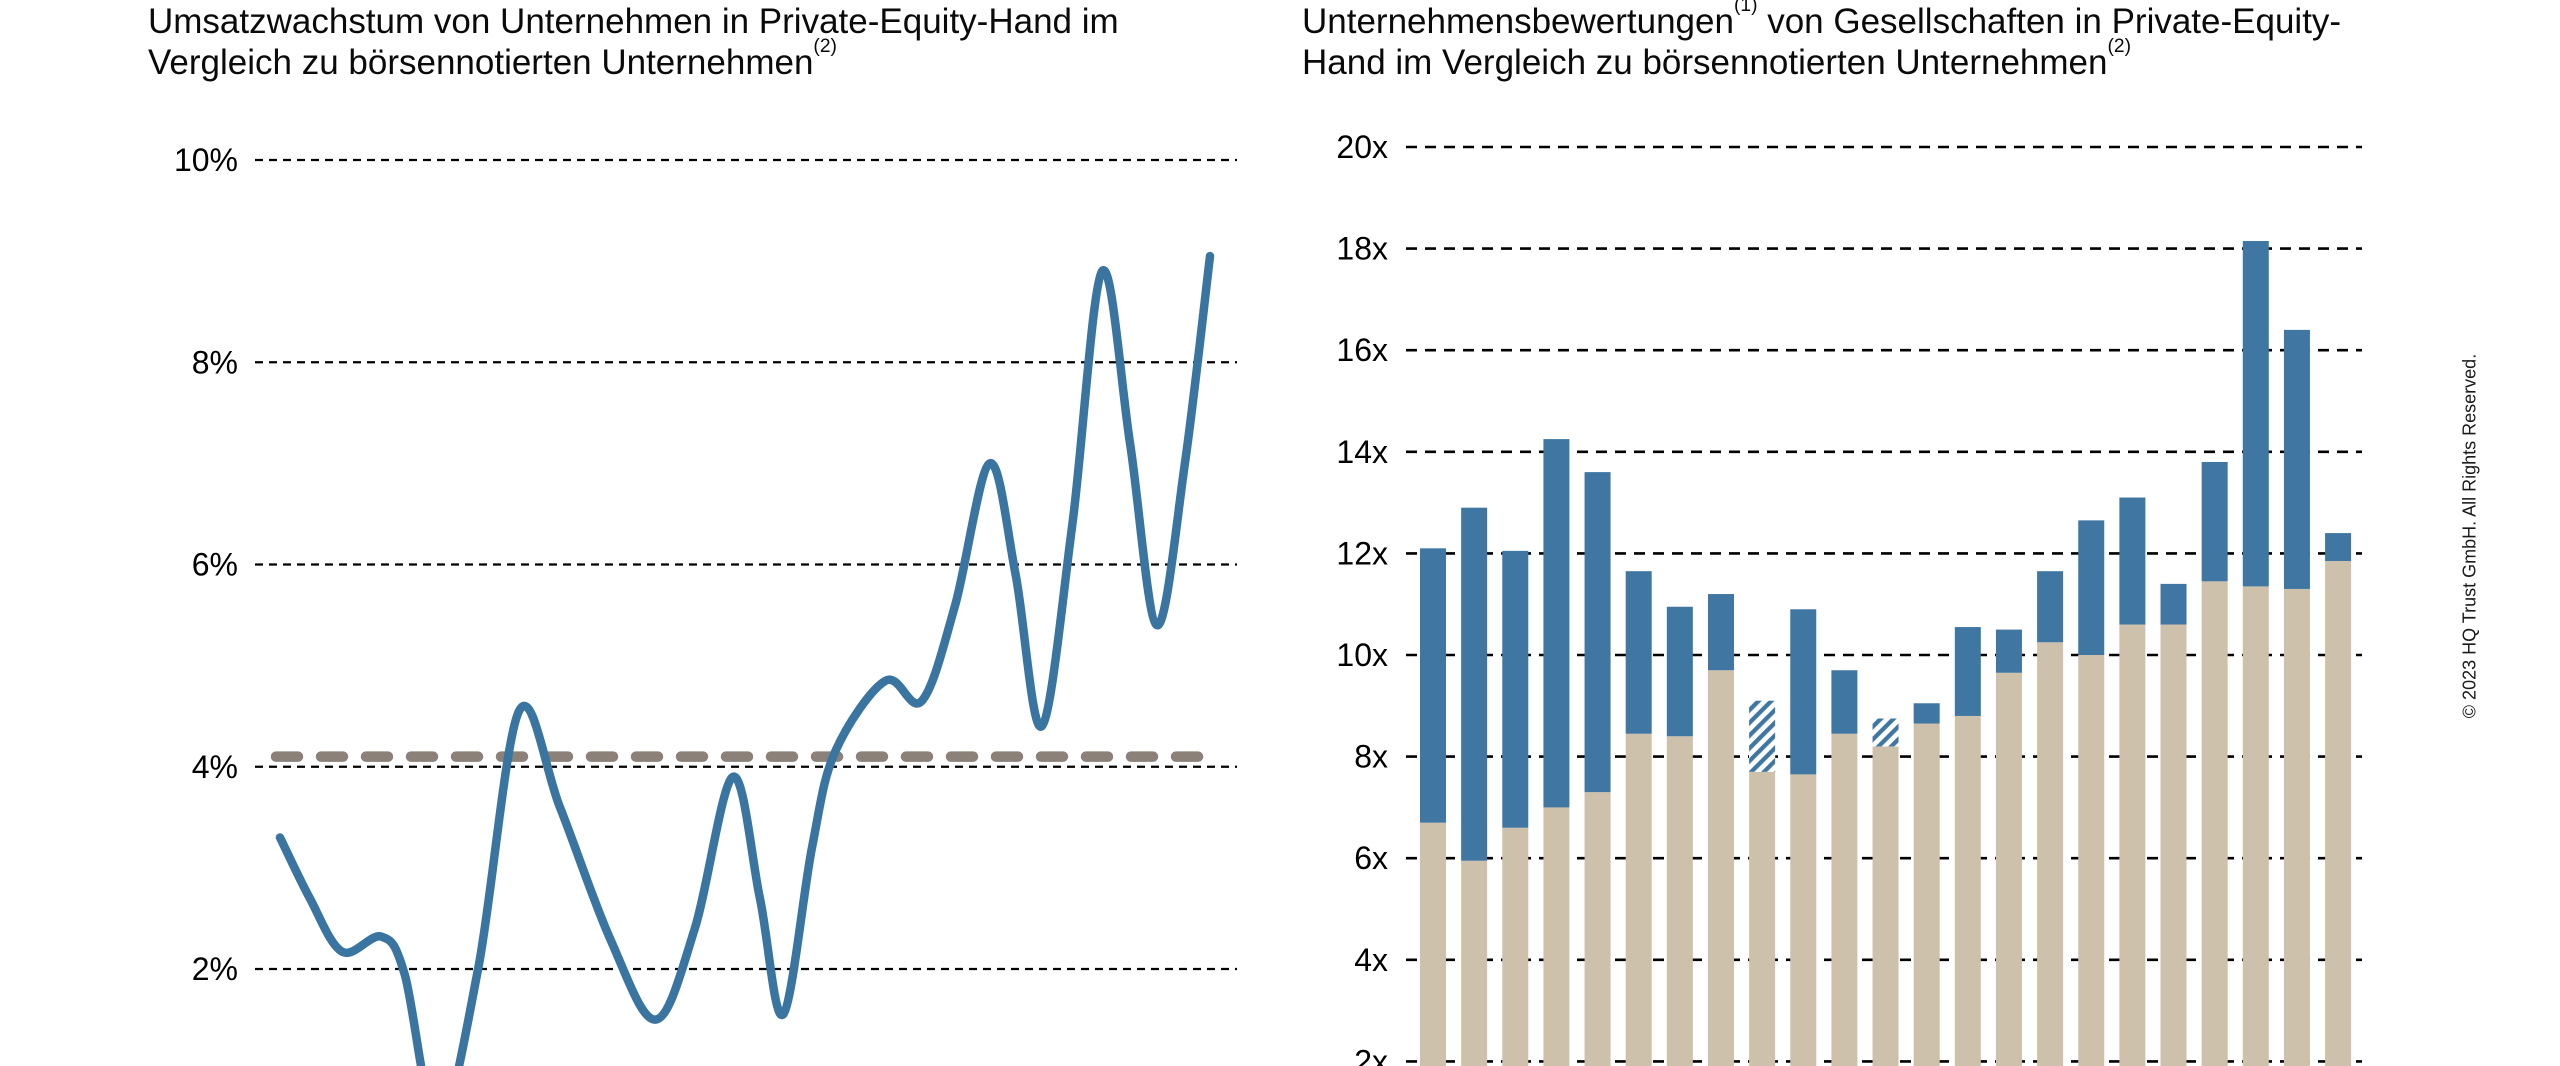 This screenshot has width=2560, height=1066. Describe the element at coordinates (215, 969) in the screenshot. I see `left-y-tick-label: 2%` at that location.